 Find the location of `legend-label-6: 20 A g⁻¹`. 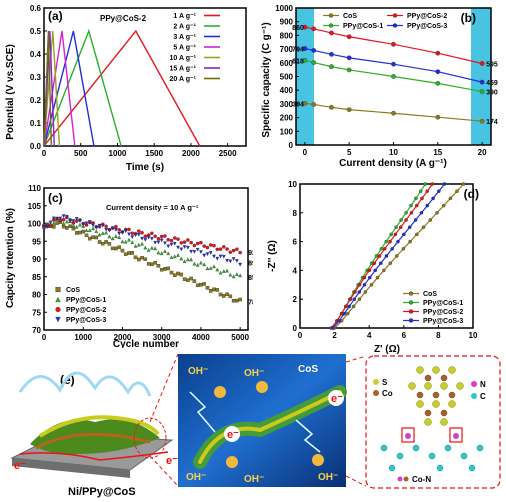

legend-label-6: 20 A g⁻¹ is located at coordinates (182, 79).